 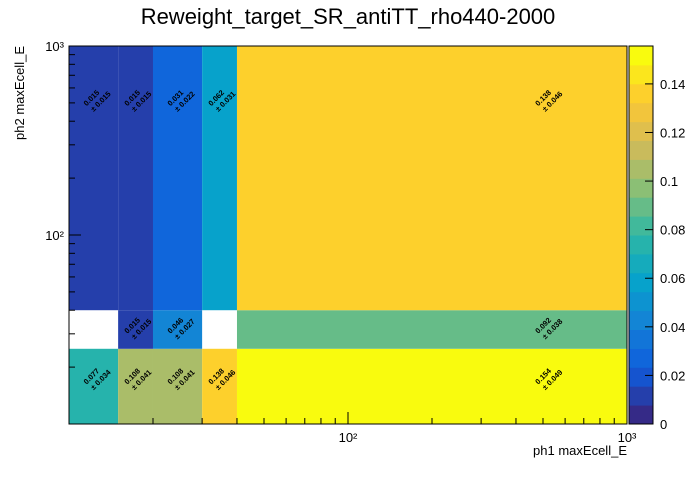 I want to click on colorbar-tick-label: 0.14, so click(x=672, y=84).